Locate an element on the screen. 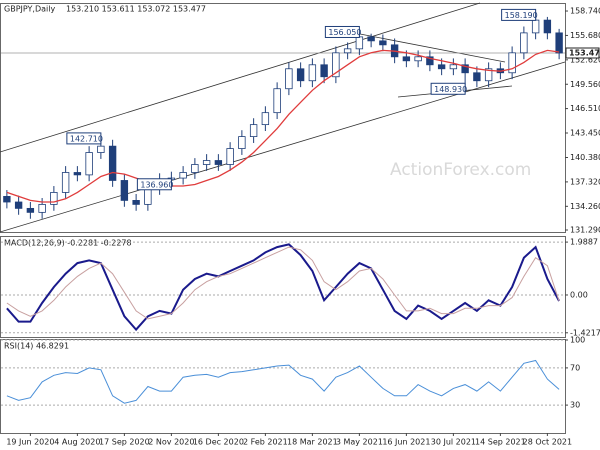  last-price-label: 153.477 is located at coordinates (584, 53).